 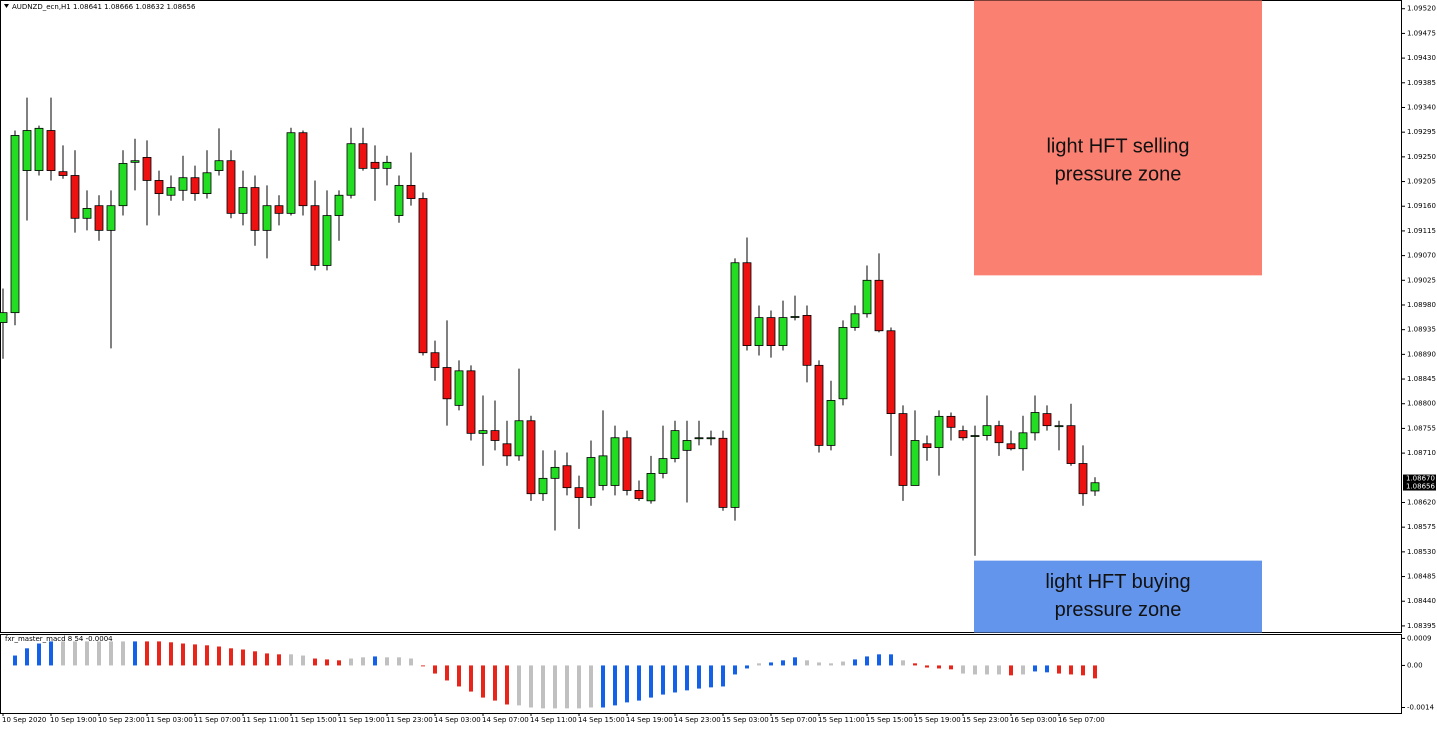 I want to click on menu-triangle, so click(x=6, y=6).